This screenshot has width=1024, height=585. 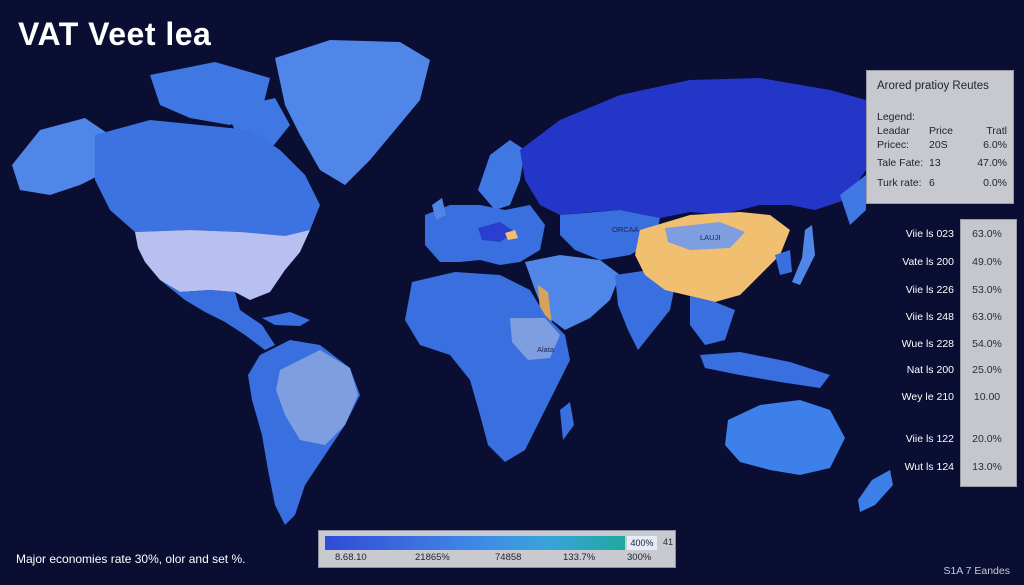 What do you see at coordinates (803, 255) in the screenshot?
I see `japan` at bounding box center [803, 255].